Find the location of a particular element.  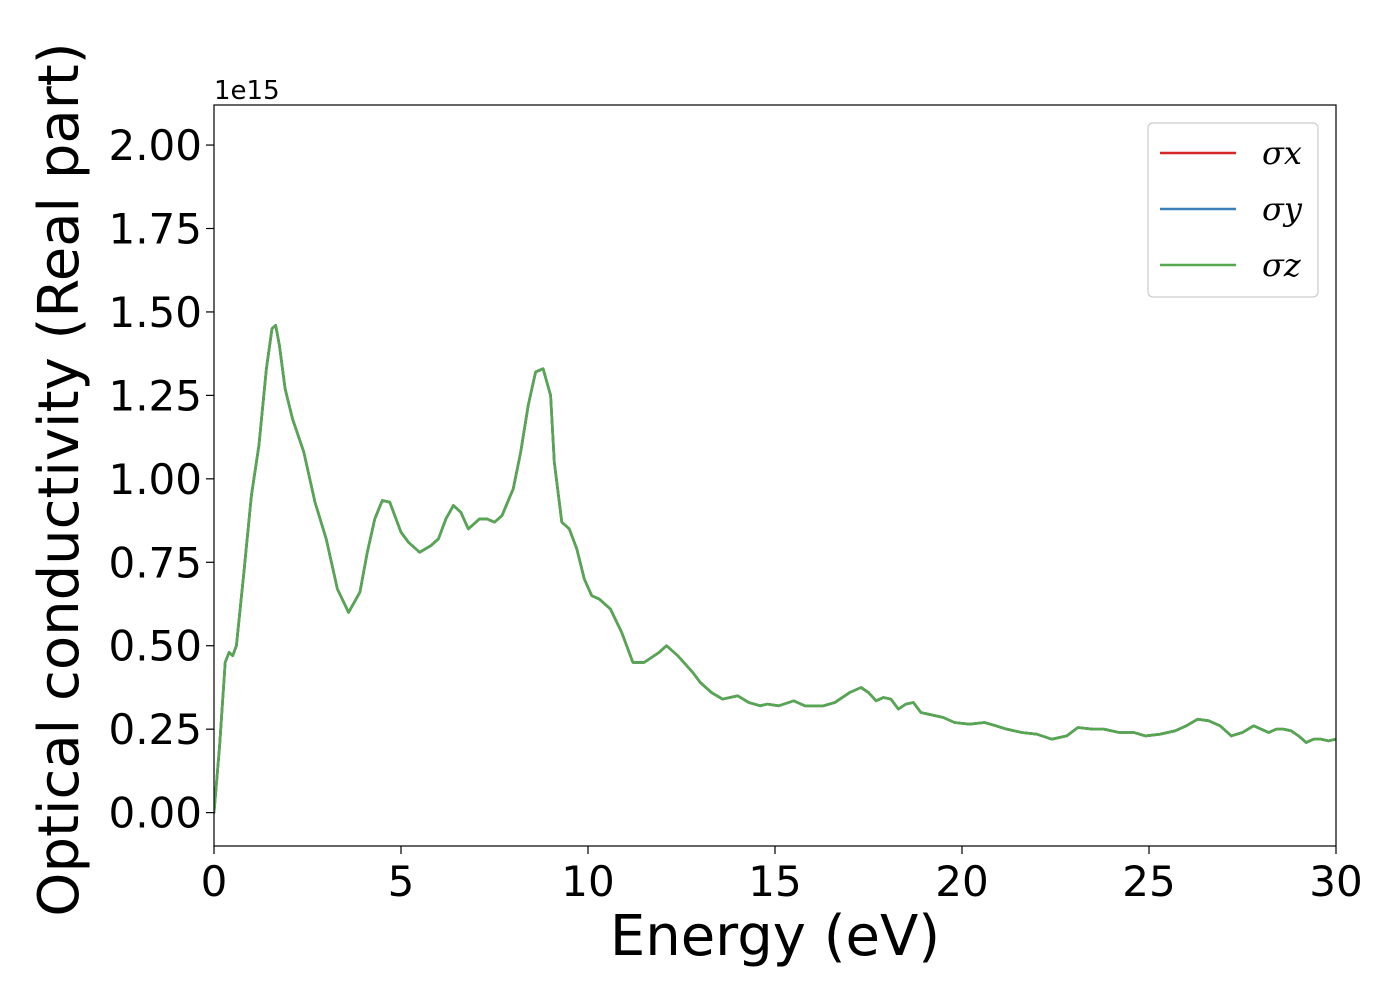

x-tick-label: 20 is located at coordinates (961, 881).